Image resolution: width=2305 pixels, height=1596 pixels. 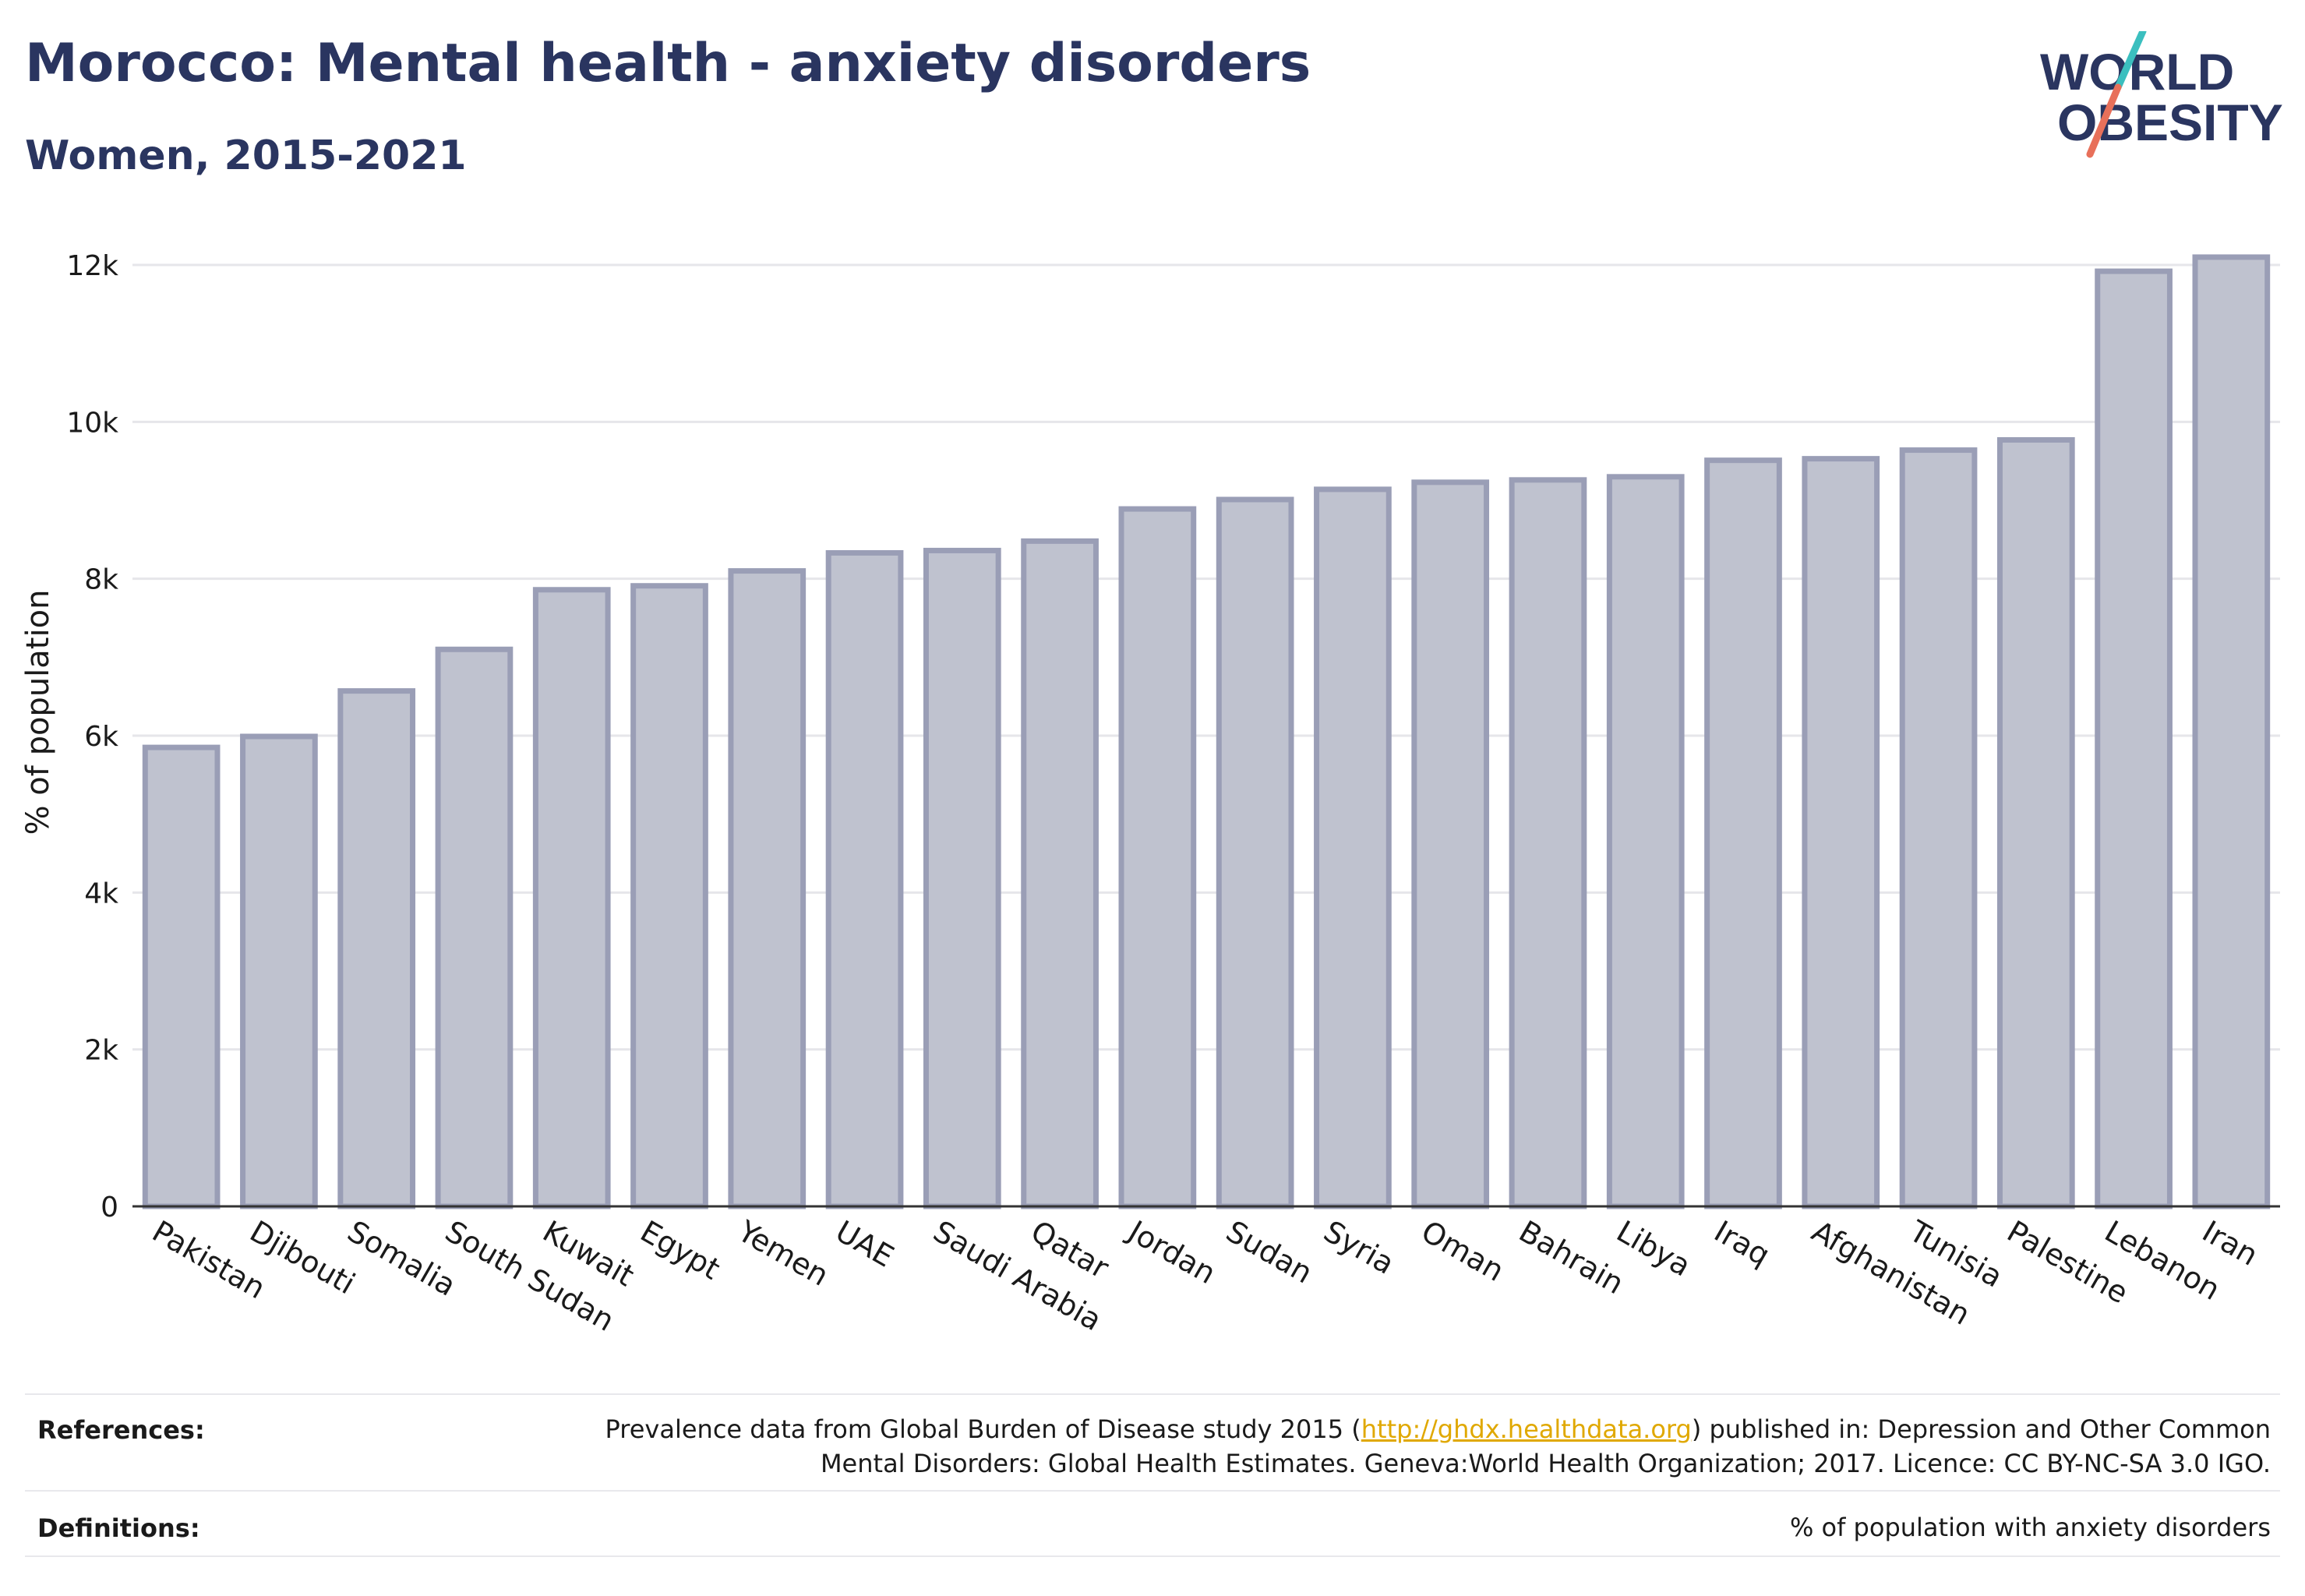 I want to click on logo-slash-teal, so click(x=2130, y=61).